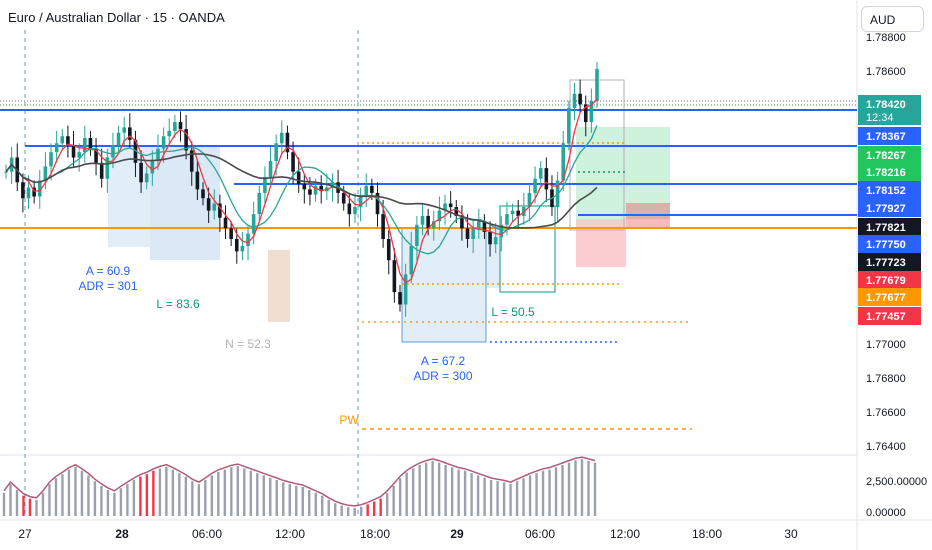 This screenshot has width=932, height=550. I want to click on chart-annotation: ADR = 300, so click(442, 376).